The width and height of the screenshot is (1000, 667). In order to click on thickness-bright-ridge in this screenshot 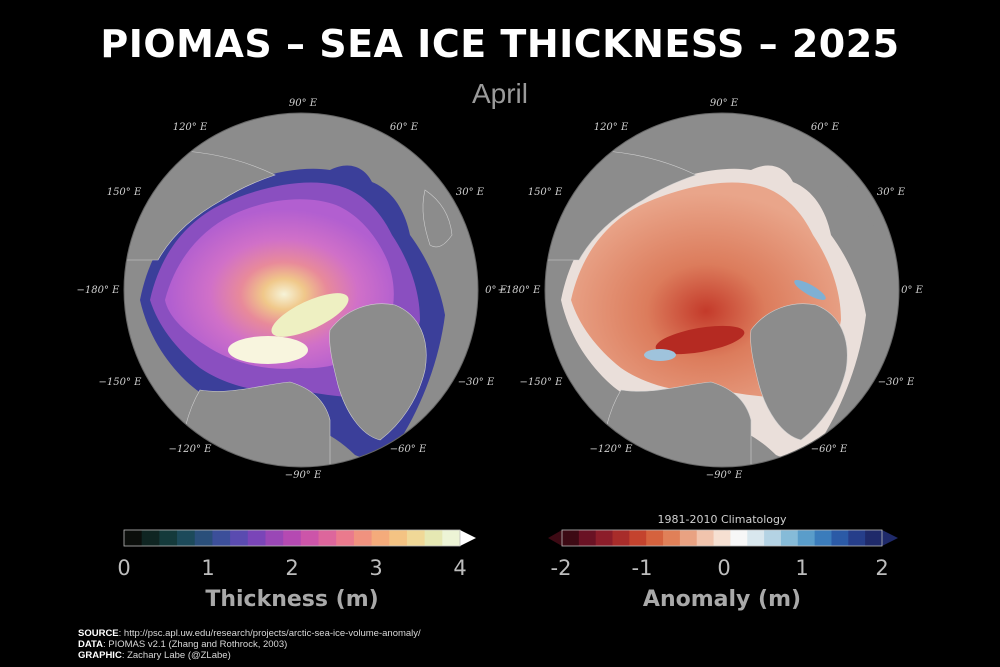, I will do `click(310, 315)`.